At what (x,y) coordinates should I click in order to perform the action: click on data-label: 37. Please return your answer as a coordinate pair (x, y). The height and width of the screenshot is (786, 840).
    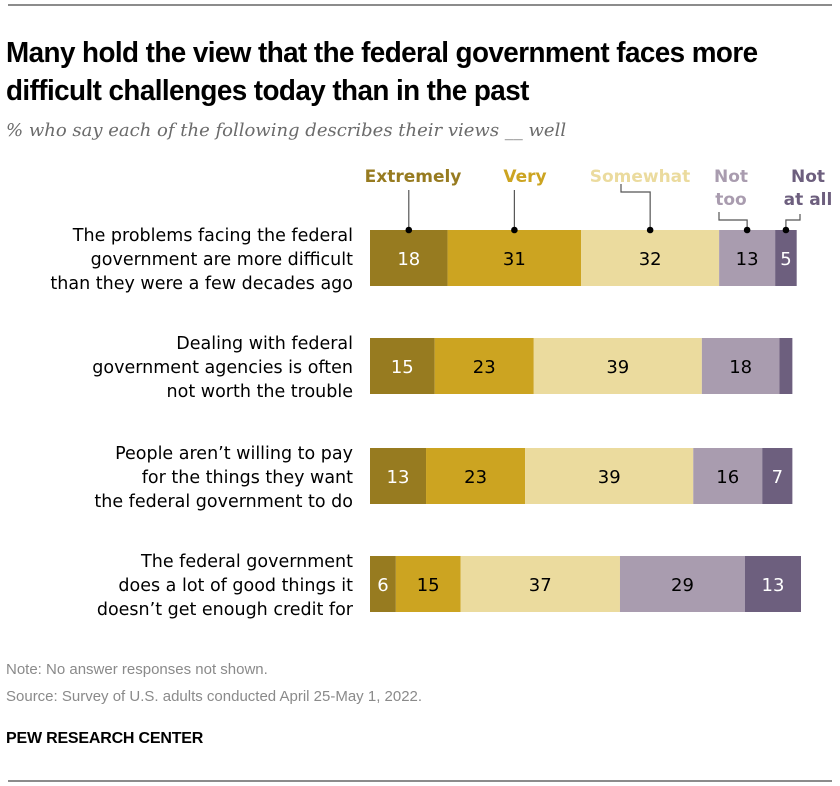
    Looking at the image, I should click on (540, 585).